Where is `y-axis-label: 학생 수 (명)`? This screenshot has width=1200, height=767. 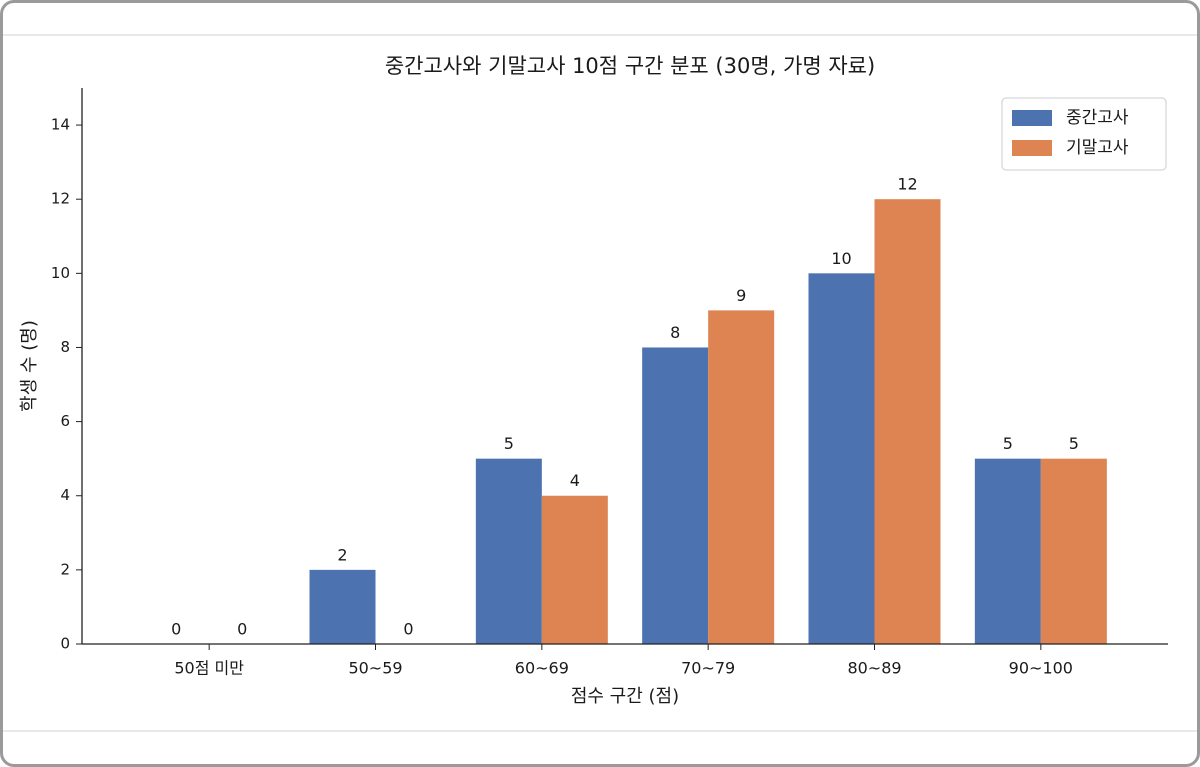 y-axis-label: 학생 수 (명) is located at coordinates (29, 366).